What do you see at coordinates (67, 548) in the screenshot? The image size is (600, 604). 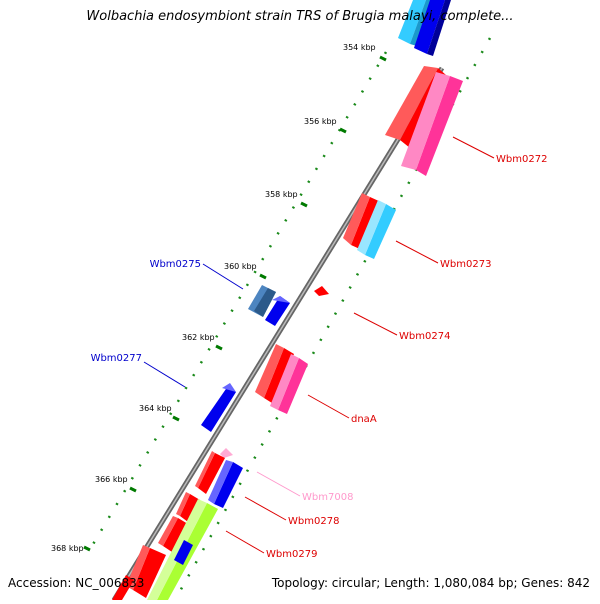 I see `scale-tick-label: 368 kbp` at bounding box center [67, 548].